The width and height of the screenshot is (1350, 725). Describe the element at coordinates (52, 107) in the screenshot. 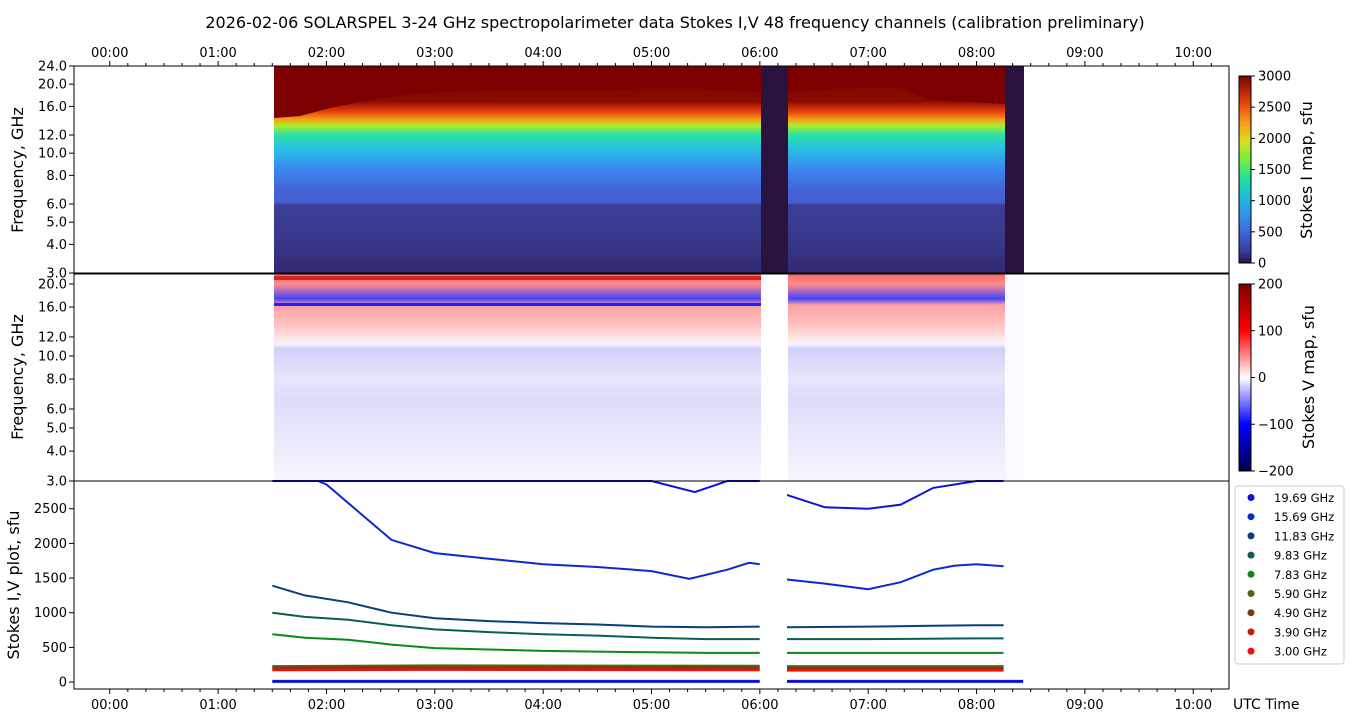

I see `freq-tick-label: 16.0` at that location.